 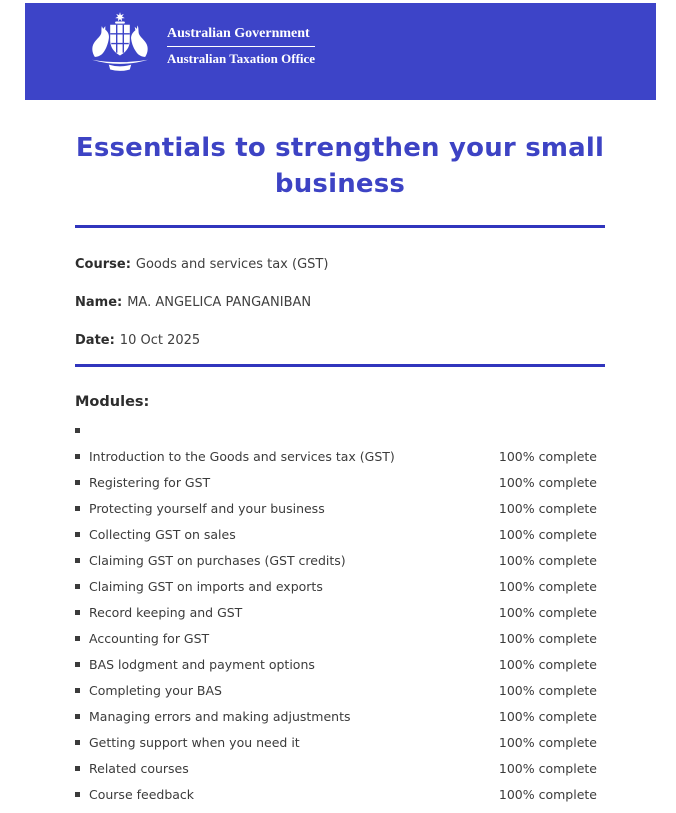 What do you see at coordinates (155, 691) in the screenshot?
I see `module-name: Completing your BAS` at bounding box center [155, 691].